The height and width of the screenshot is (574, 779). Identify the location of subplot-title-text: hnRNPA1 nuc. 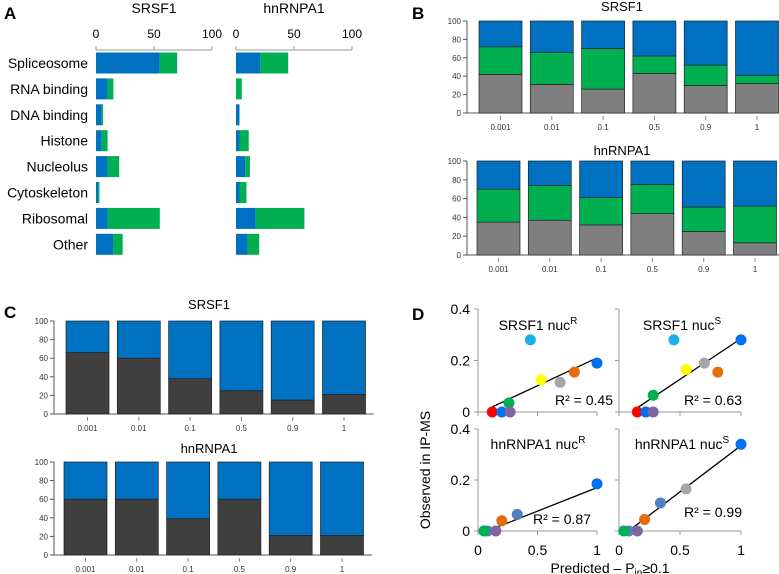
(535, 444).